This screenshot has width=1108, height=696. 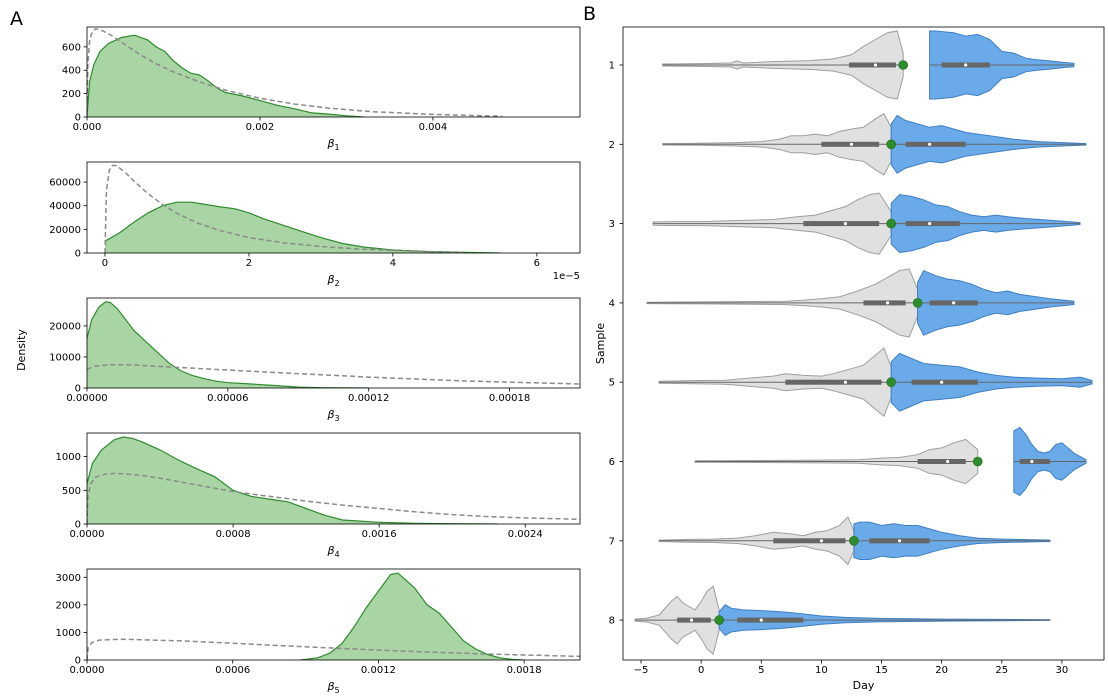 What do you see at coordinates (600, 343) in the screenshot?
I see `y-axis-label: Sample` at bounding box center [600, 343].